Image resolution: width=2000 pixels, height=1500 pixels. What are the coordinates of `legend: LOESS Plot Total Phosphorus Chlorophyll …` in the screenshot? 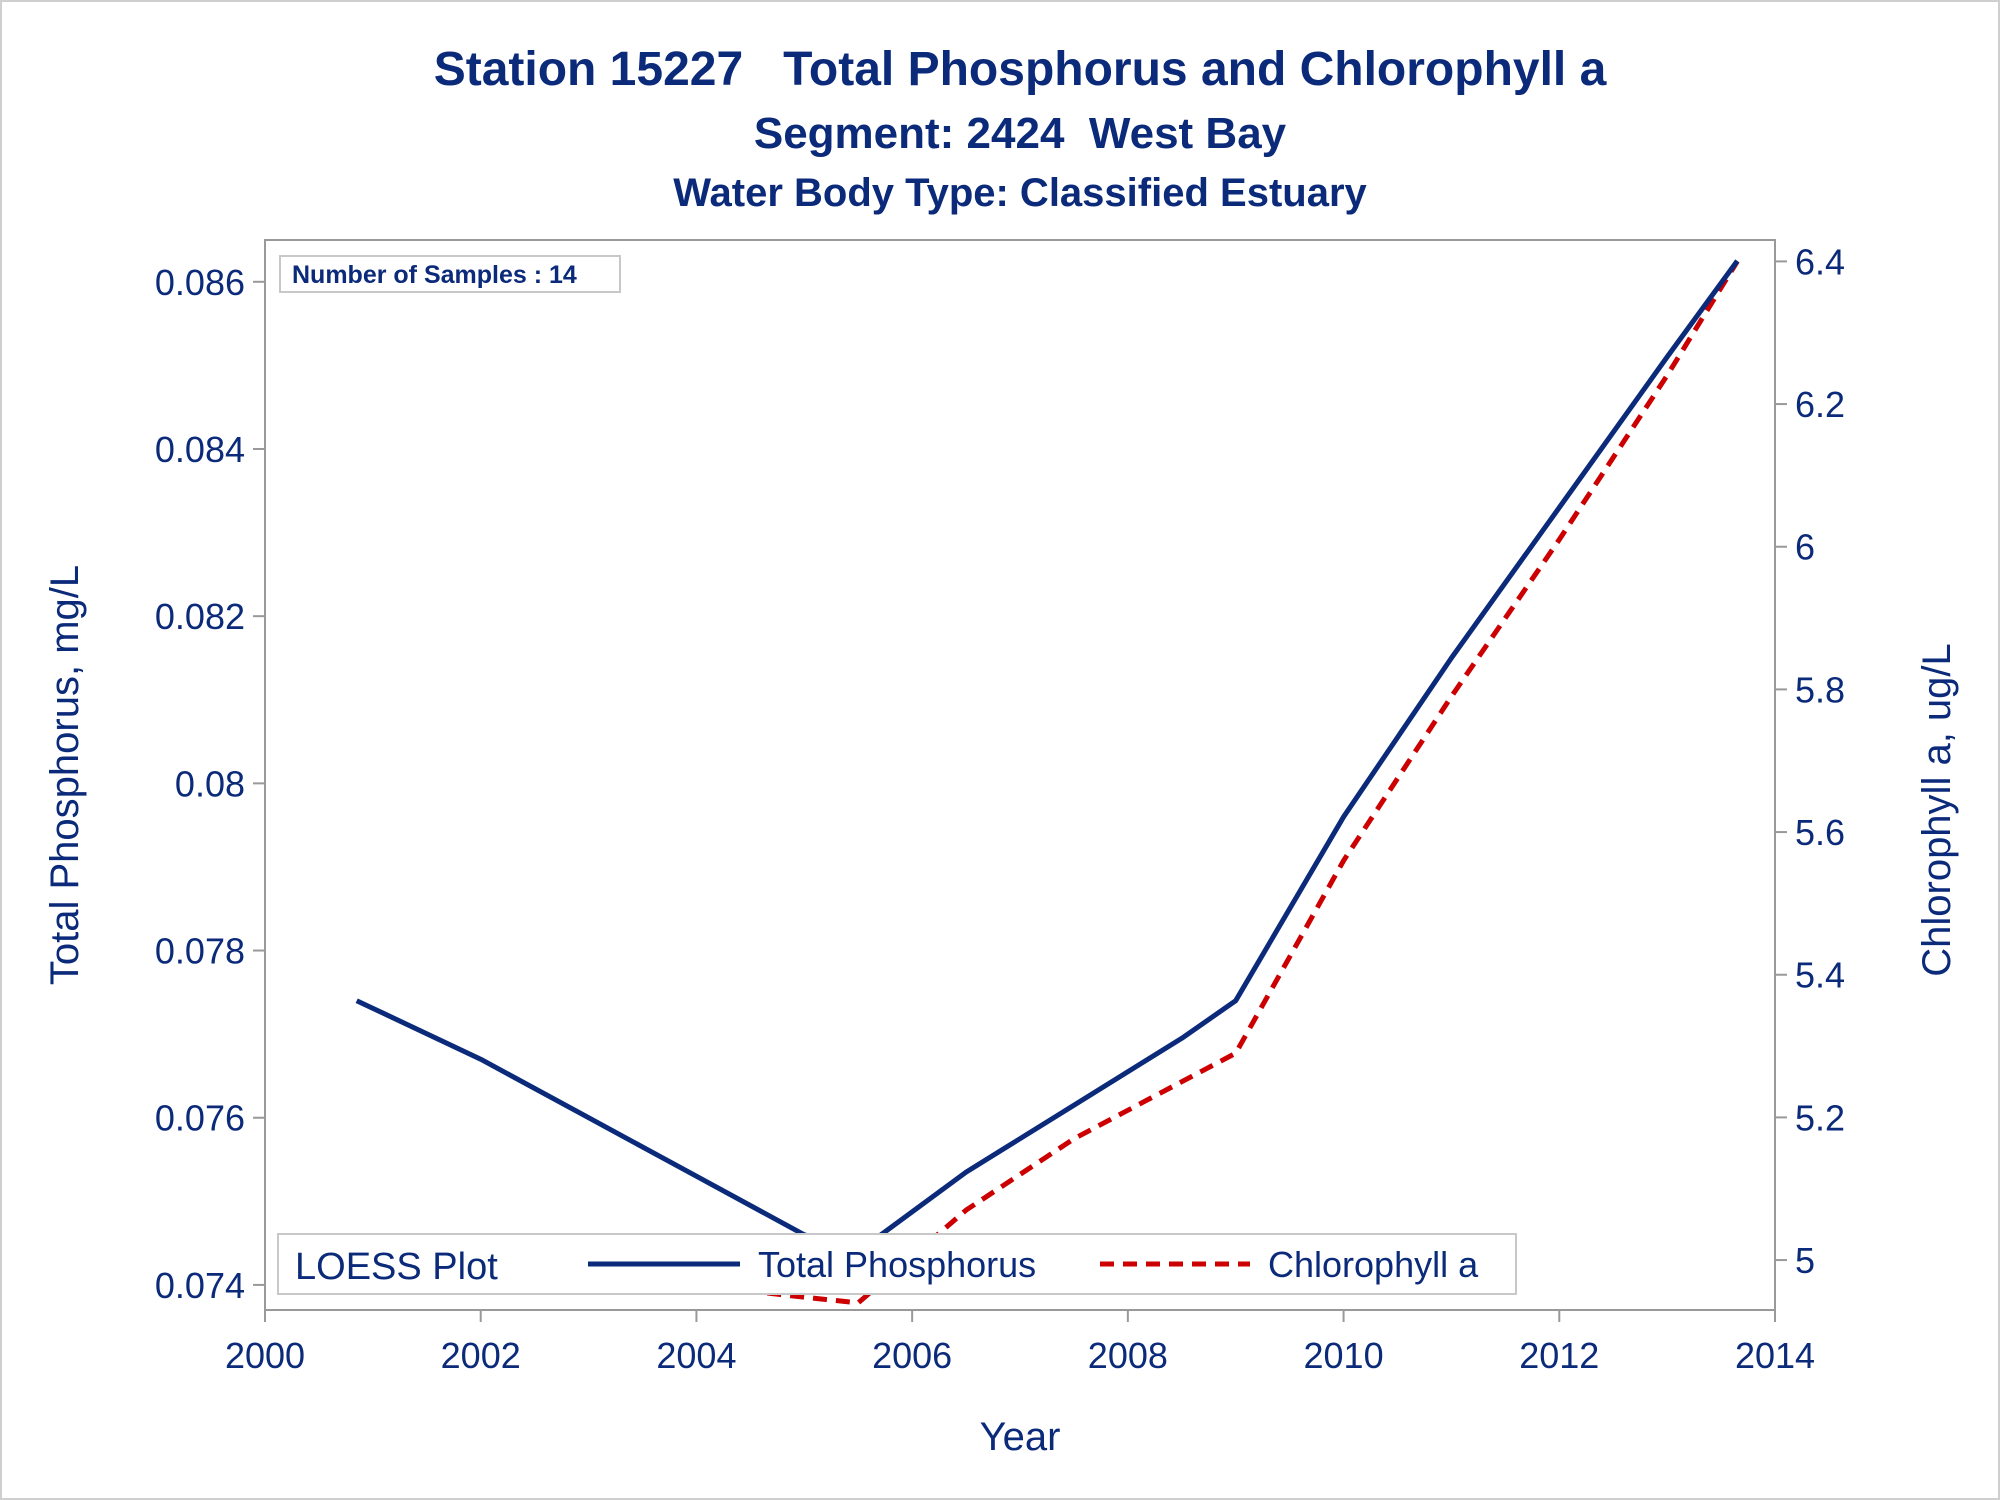 It's located at (897, 1264).